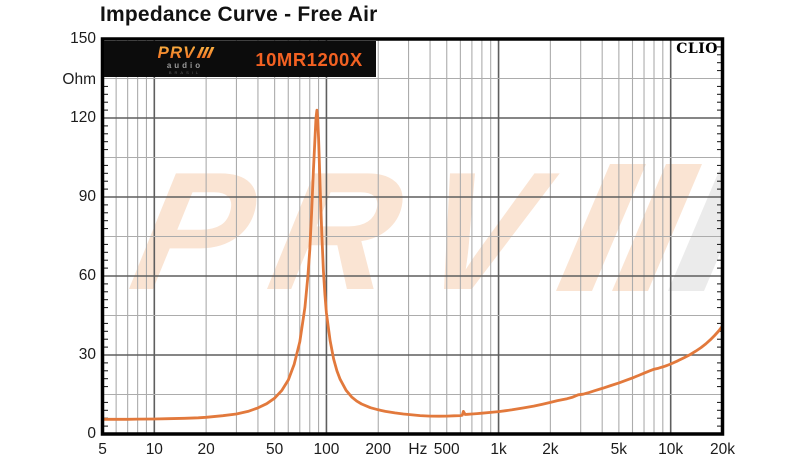 This screenshot has width=800, height=467. I want to click on x-tick-label: 1k, so click(498, 449).